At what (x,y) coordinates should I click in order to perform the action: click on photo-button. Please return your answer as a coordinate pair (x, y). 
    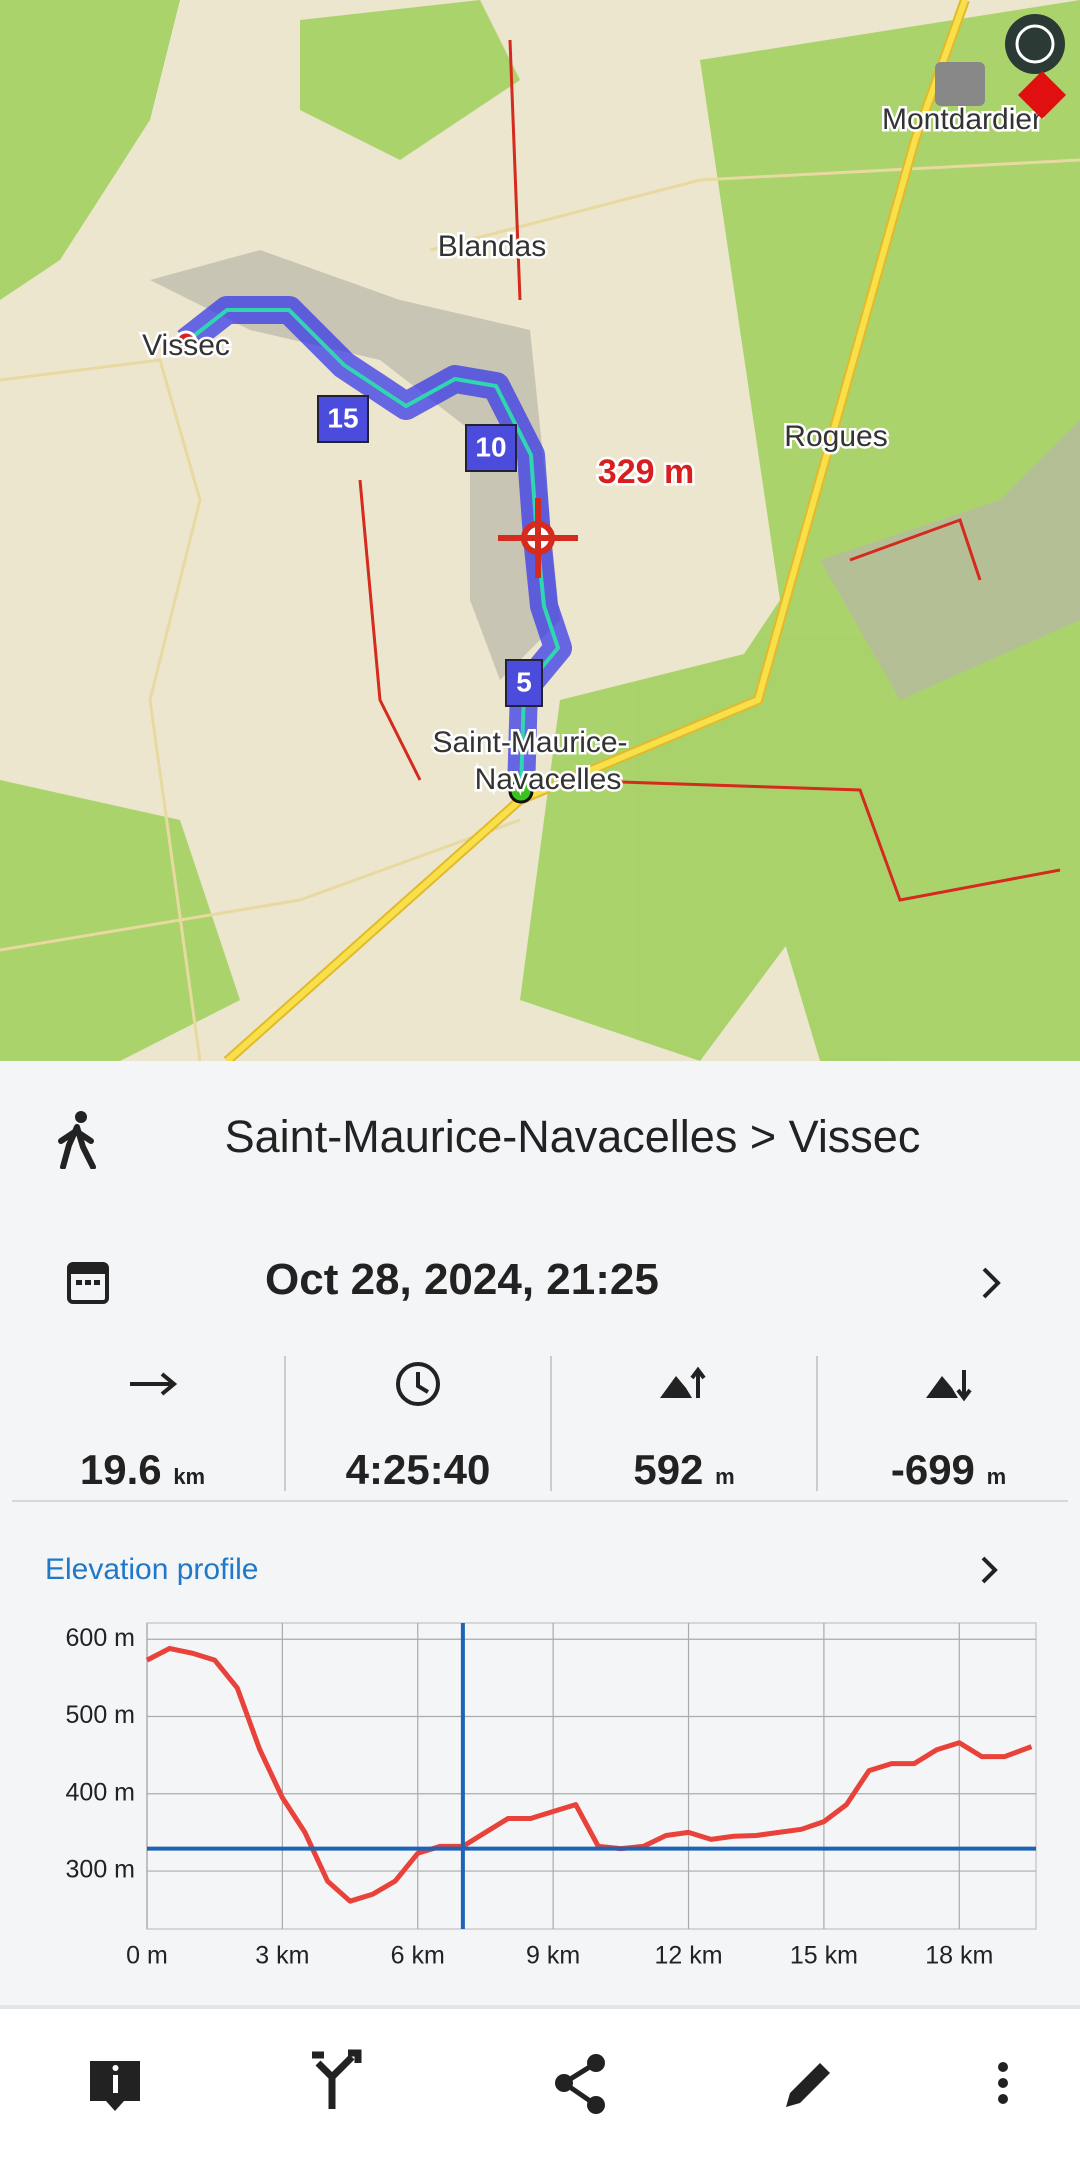
    Looking at the image, I should click on (960, 84).